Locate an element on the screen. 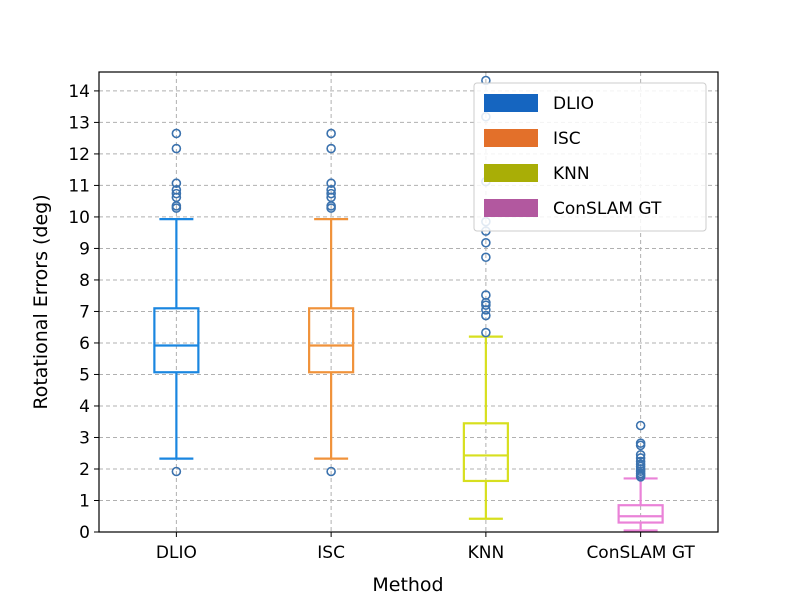 This screenshot has height=598, width=797. y-tick-label: 2 is located at coordinates (84, 470).